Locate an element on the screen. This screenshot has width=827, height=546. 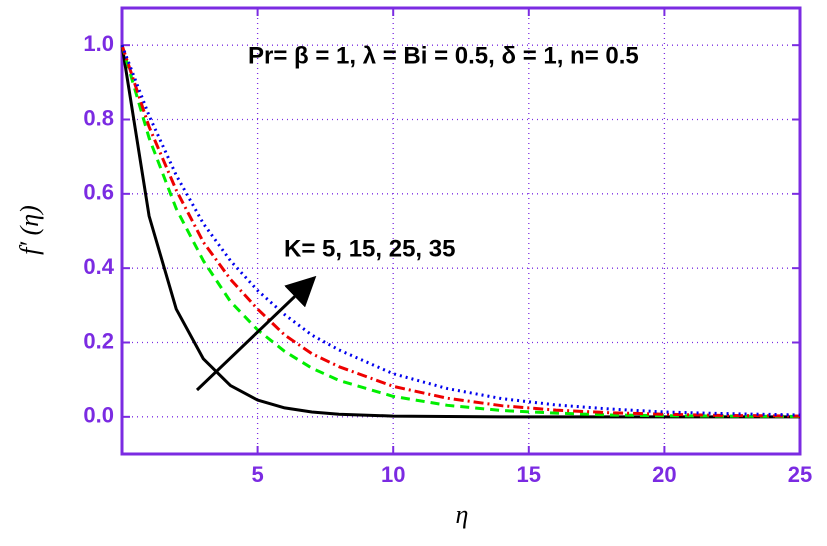
annotation: Pr= β = 1, λ = Bi = 0.5, δ = 1, n= 0.5 is located at coordinates (443, 55).